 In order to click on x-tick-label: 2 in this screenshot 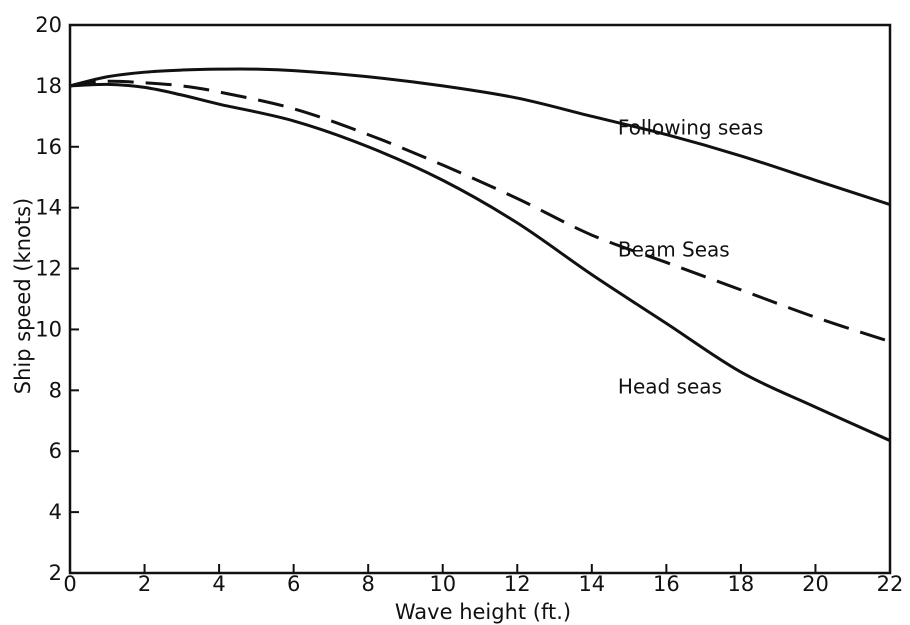, I will do `click(144, 584)`.